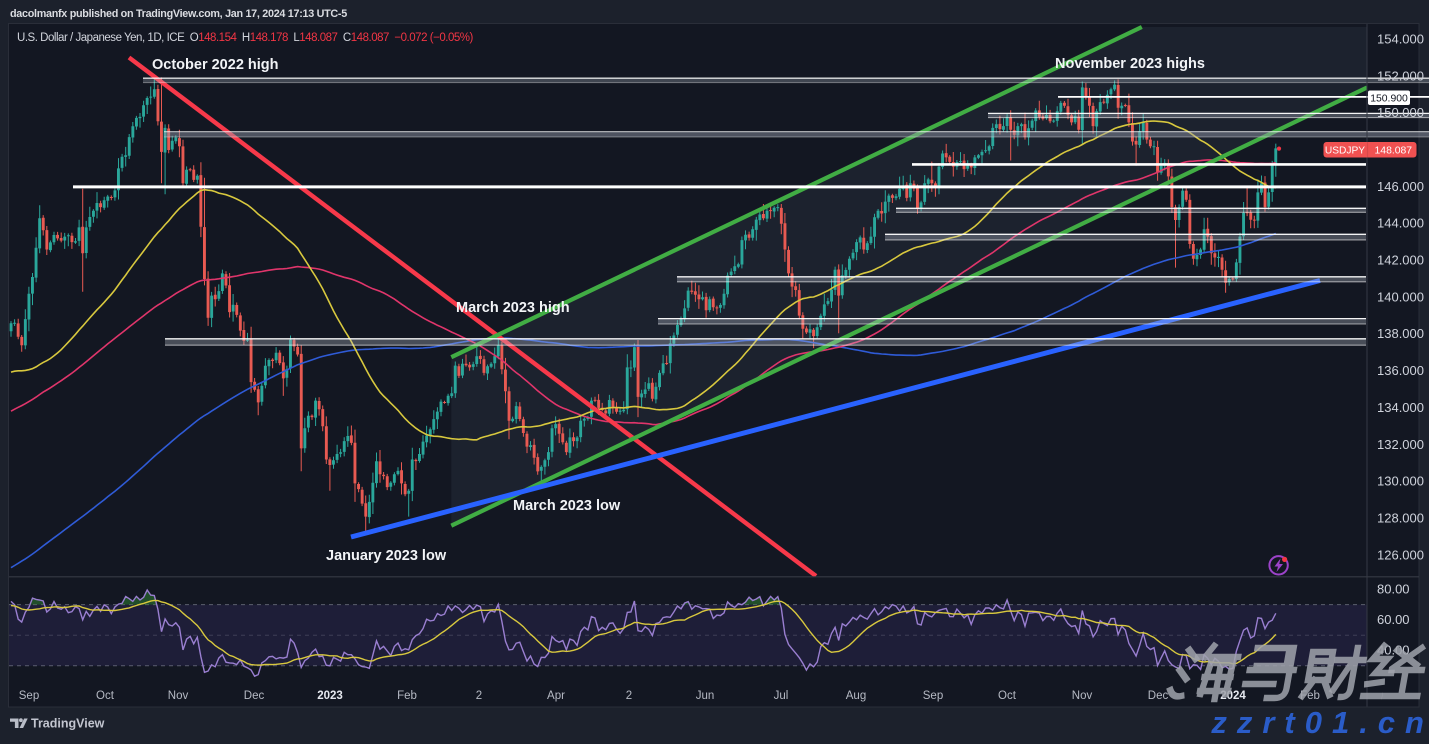  What do you see at coordinates (781, 696) in the screenshot?
I see `svg-text: Jul` at bounding box center [781, 696].